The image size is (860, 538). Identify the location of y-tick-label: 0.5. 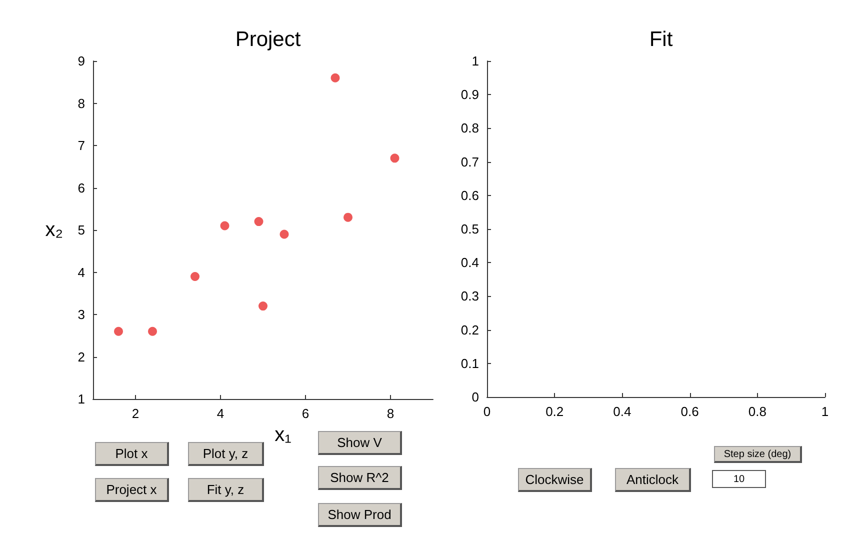
(469, 229).